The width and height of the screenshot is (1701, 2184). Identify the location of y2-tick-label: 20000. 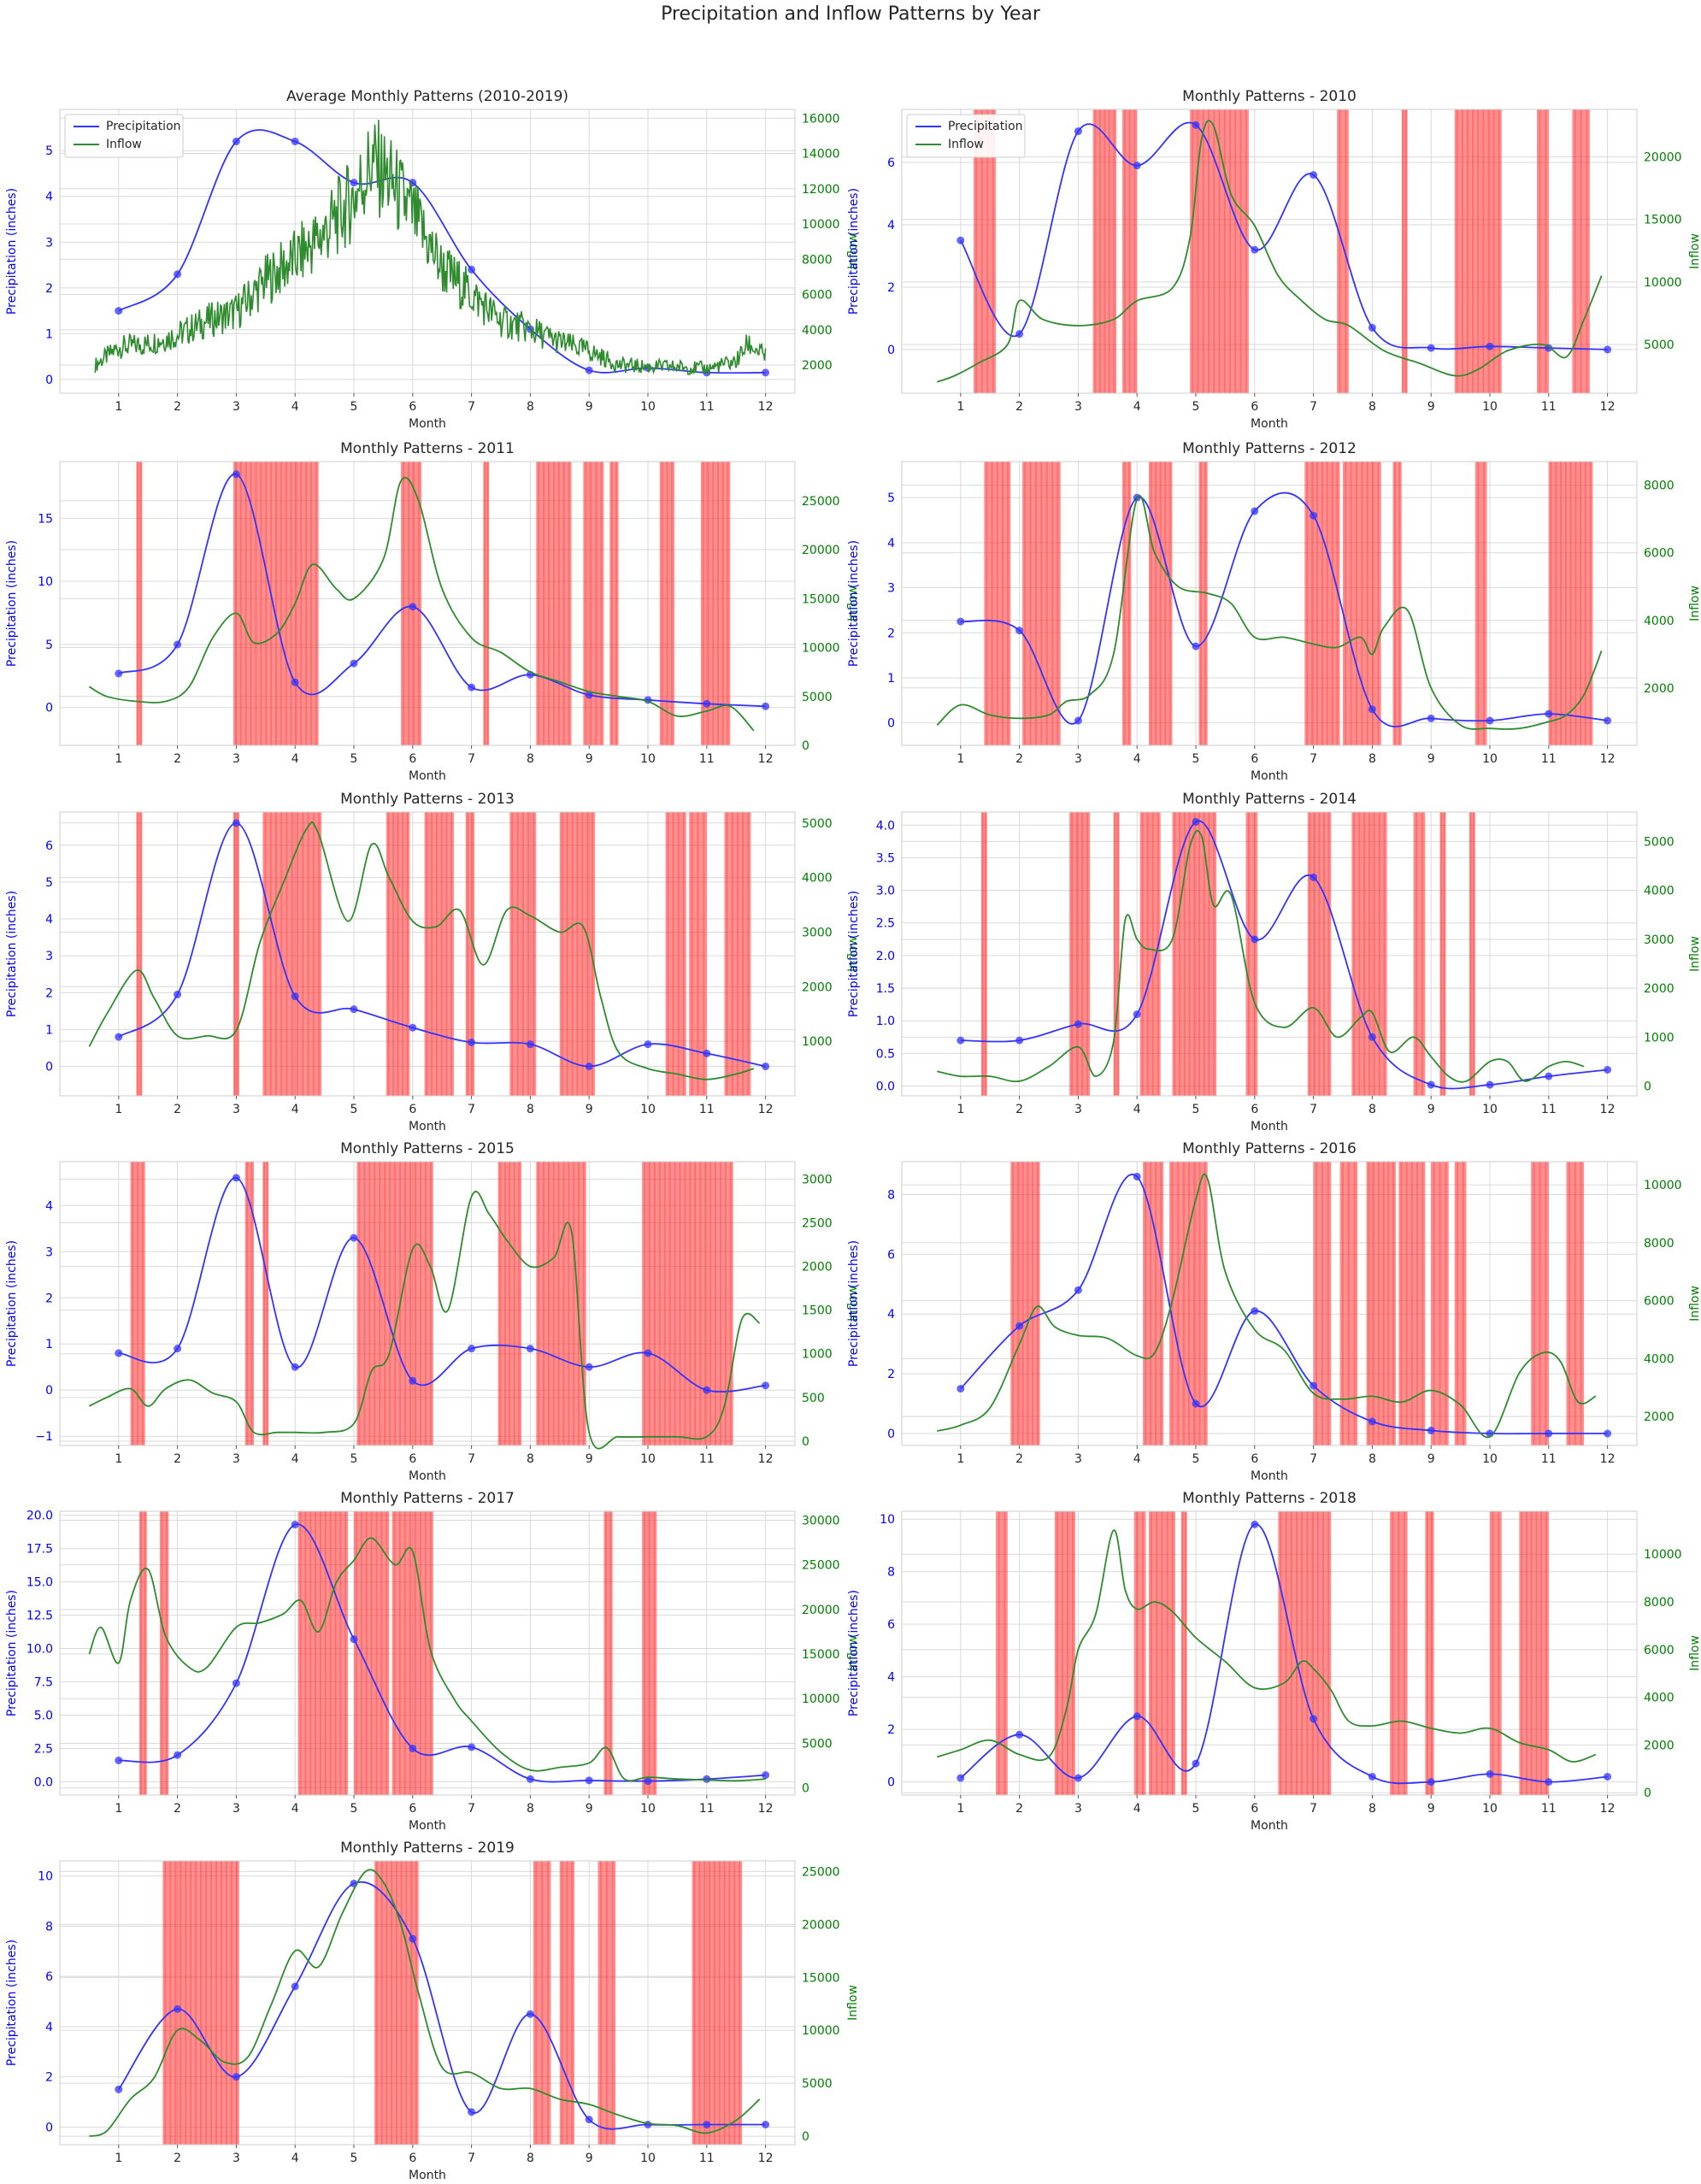
(1663, 158).